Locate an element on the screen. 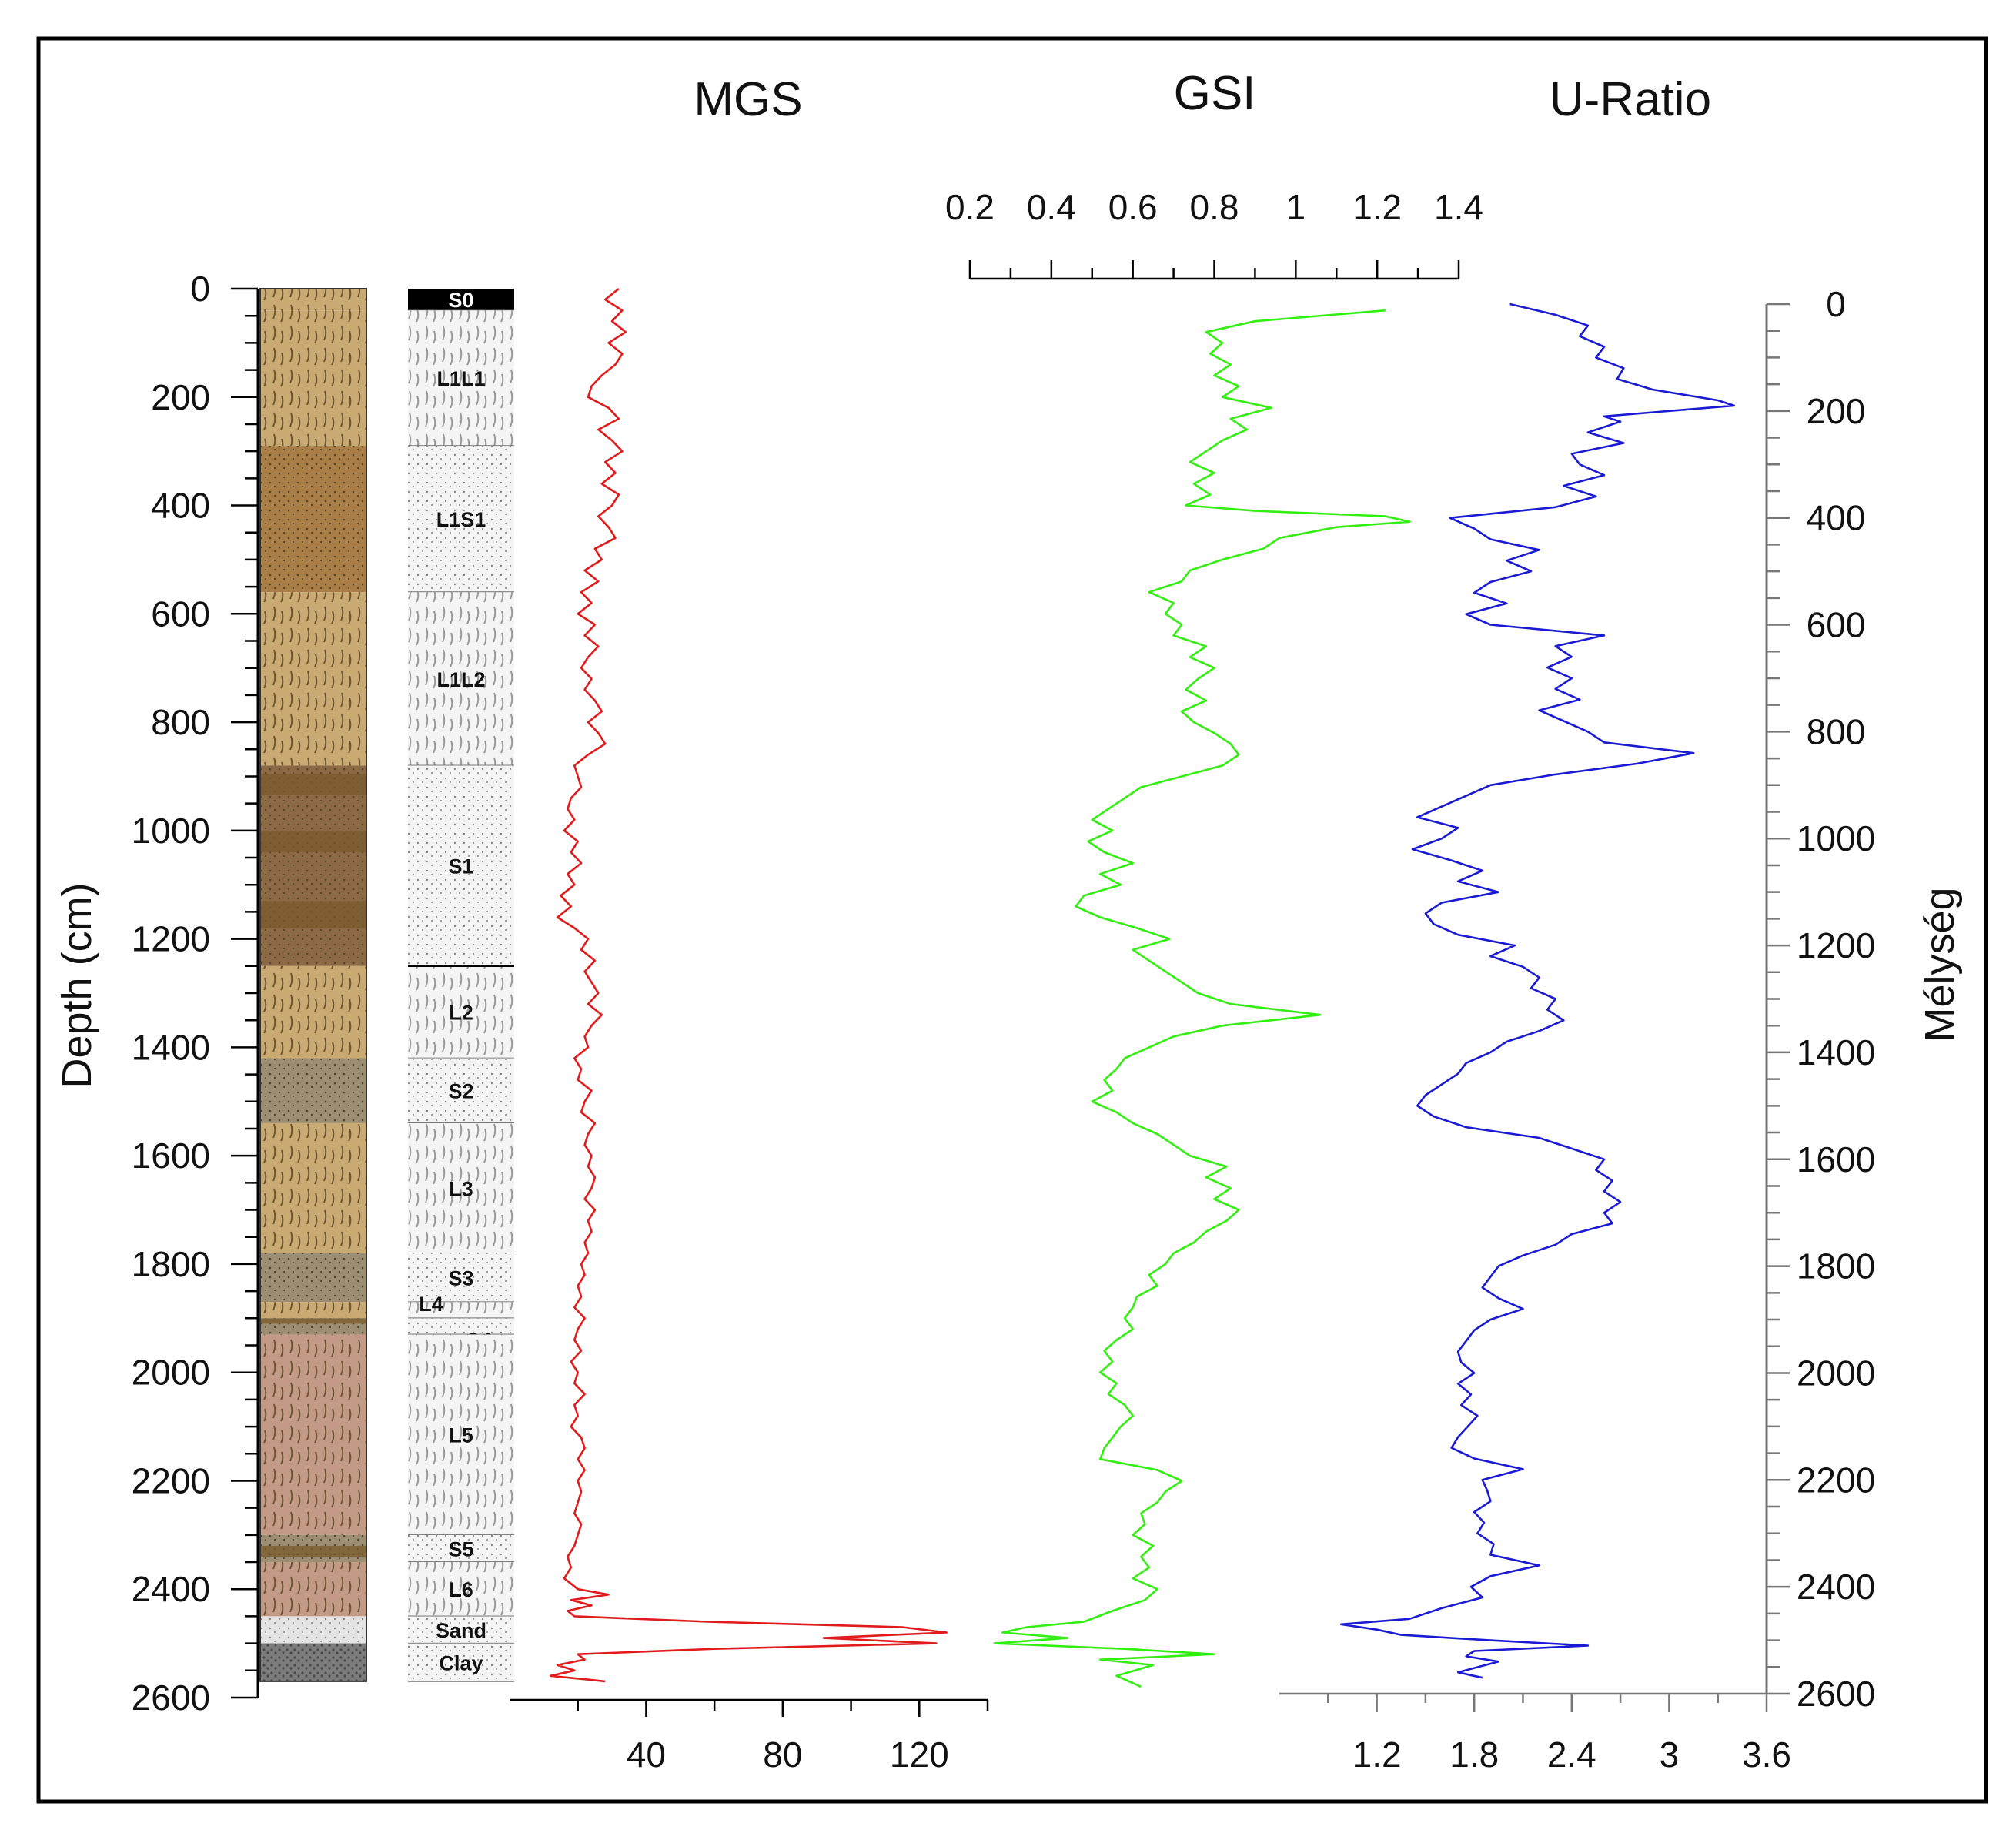  strat-unit-label: S0 is located at coordinates (460, 301).